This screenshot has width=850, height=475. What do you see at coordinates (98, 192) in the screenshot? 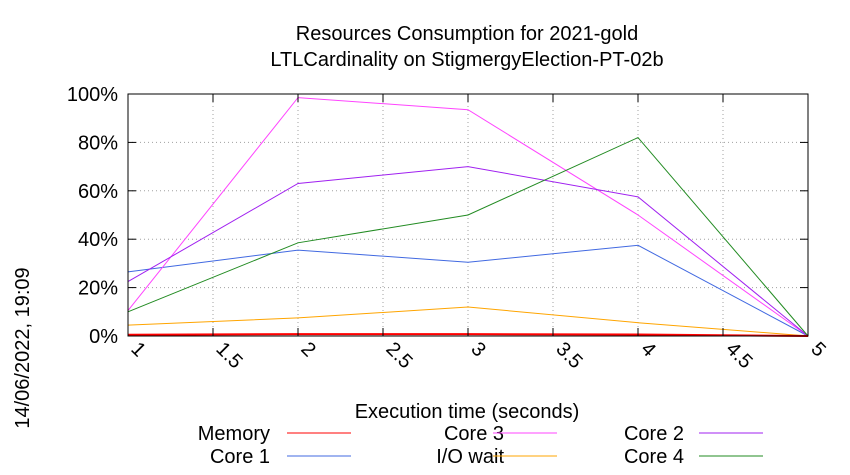
I see `y-tick-label: 60%` at bounding box center [98, 192].